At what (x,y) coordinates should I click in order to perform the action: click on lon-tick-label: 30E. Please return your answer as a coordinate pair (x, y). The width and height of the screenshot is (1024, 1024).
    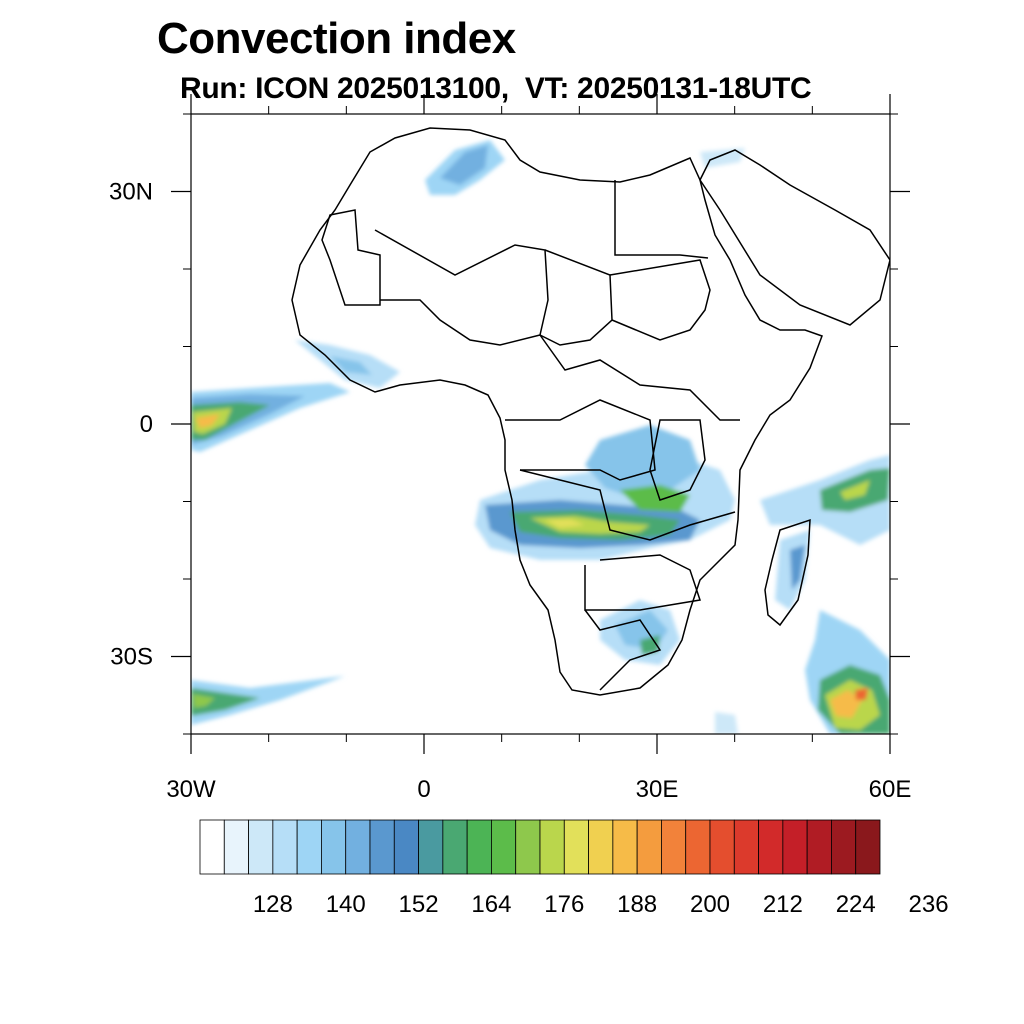
    Looking at the image, I should click on (657, 789).